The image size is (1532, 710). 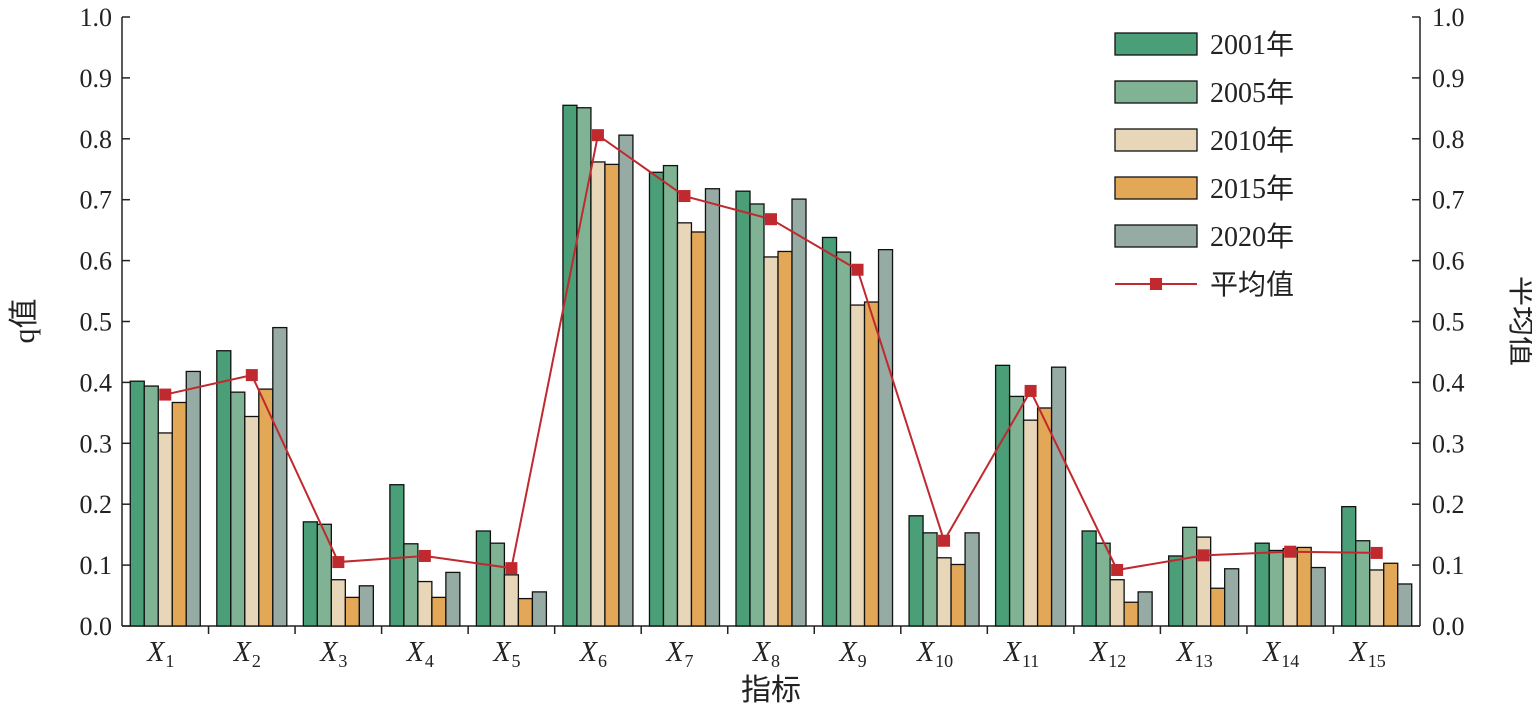 I want to click on legend-label: 2010年, so click(x=1252, y=141).